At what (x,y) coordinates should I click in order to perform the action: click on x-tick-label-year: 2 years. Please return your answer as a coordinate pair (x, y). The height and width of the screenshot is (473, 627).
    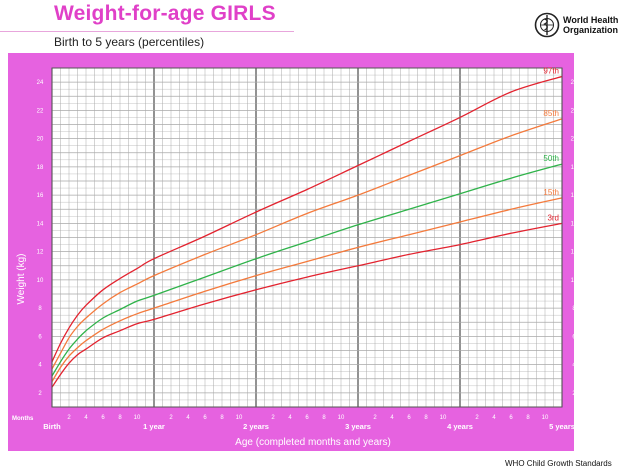
    Looking at the image, I should click on (256, 426).